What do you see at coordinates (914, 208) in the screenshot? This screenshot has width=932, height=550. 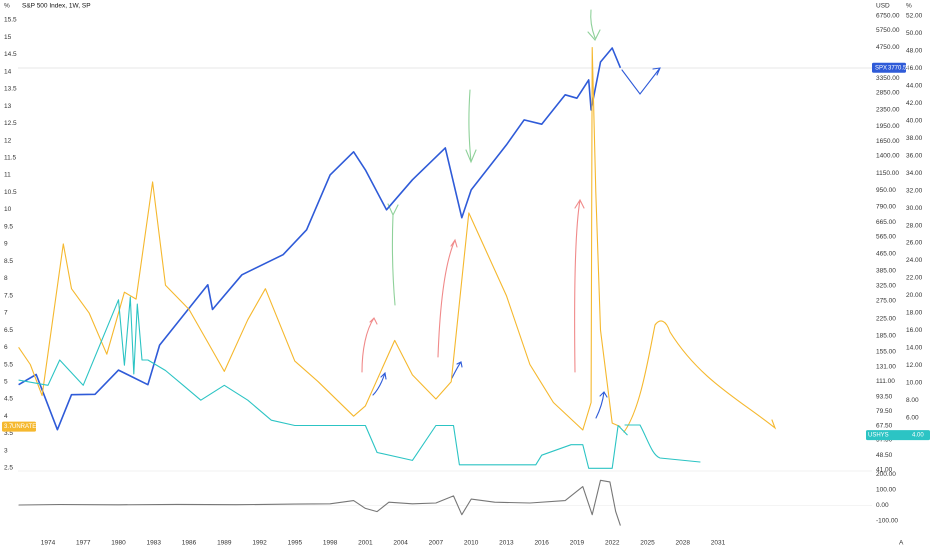 I see `y3-tick-label: 30.00` at bounding box center [914, 208].